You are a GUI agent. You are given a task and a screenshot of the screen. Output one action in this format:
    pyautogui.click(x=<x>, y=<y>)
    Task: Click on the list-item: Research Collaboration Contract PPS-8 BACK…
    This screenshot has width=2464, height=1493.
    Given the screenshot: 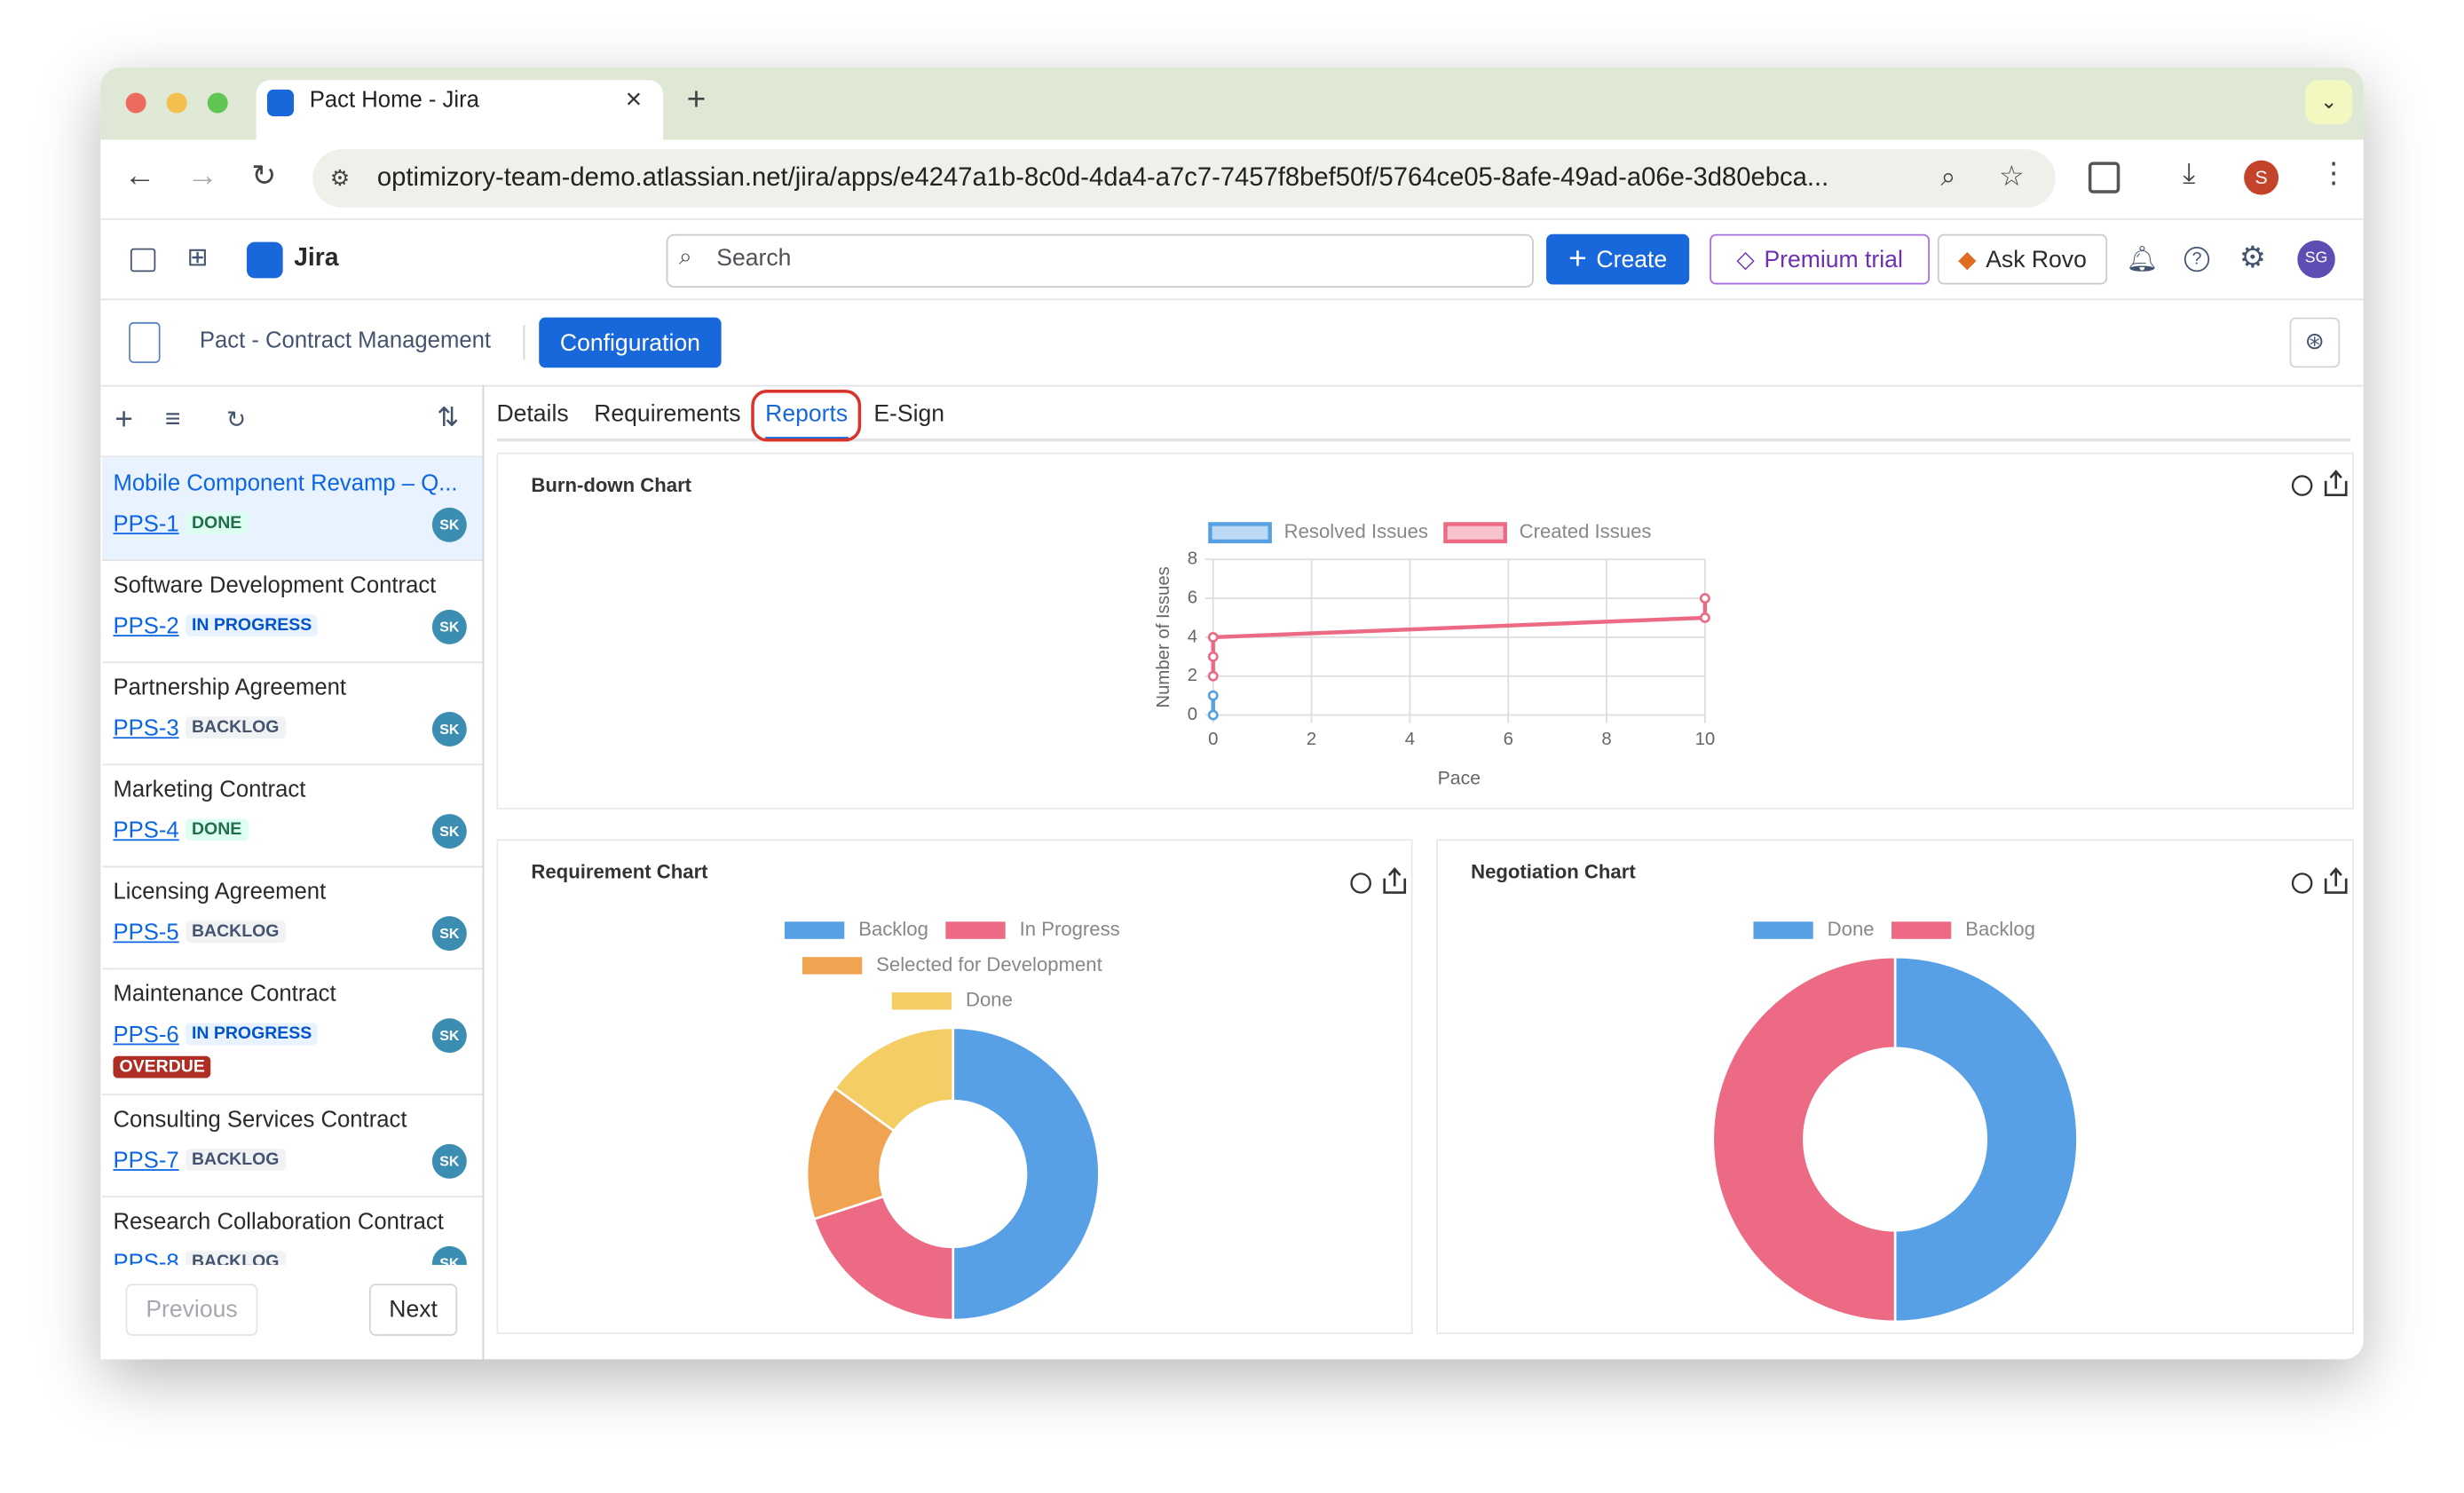 What is the action you would take?
    pyautogui.click(x=292, y=1231)
    